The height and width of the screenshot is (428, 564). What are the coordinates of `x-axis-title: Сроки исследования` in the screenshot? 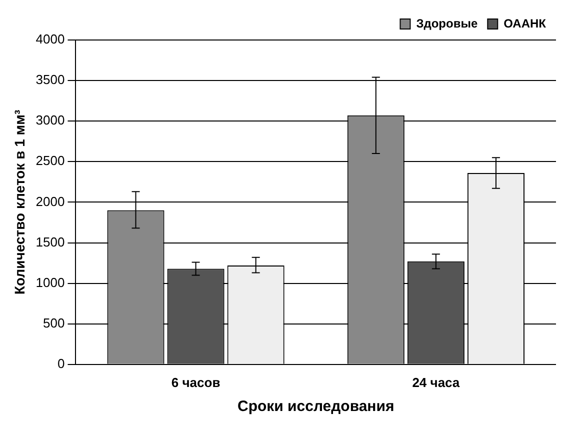 It's located at (316, 407).